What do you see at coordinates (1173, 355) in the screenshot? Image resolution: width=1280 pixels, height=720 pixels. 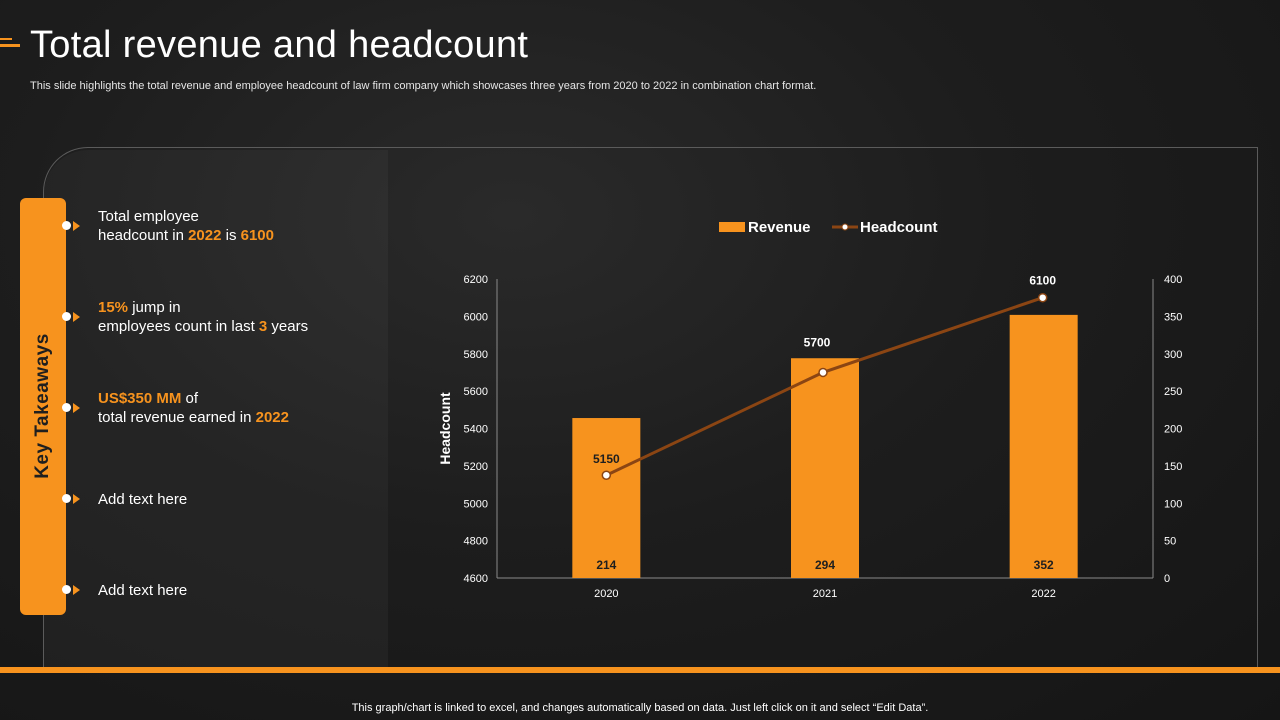 I see `y-right-tick-label: 300` at bounding box center [1173, 355].